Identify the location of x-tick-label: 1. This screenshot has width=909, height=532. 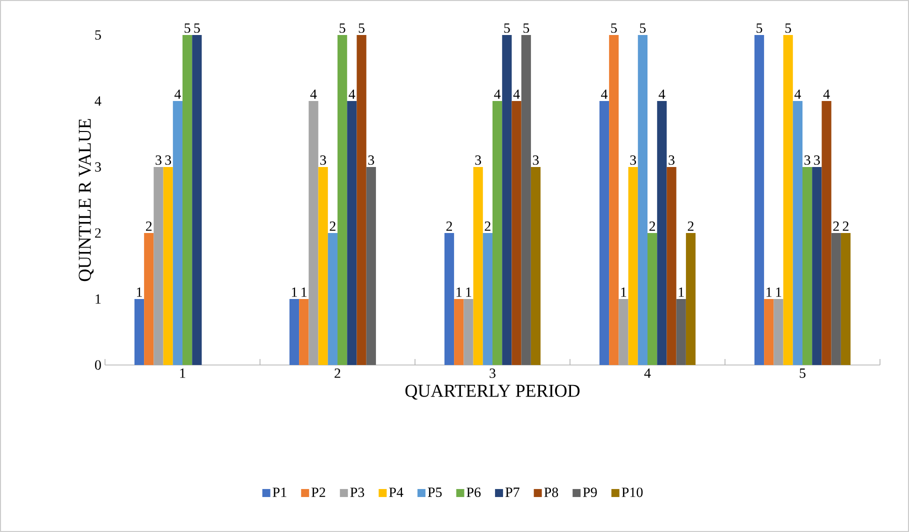
(183, 373).